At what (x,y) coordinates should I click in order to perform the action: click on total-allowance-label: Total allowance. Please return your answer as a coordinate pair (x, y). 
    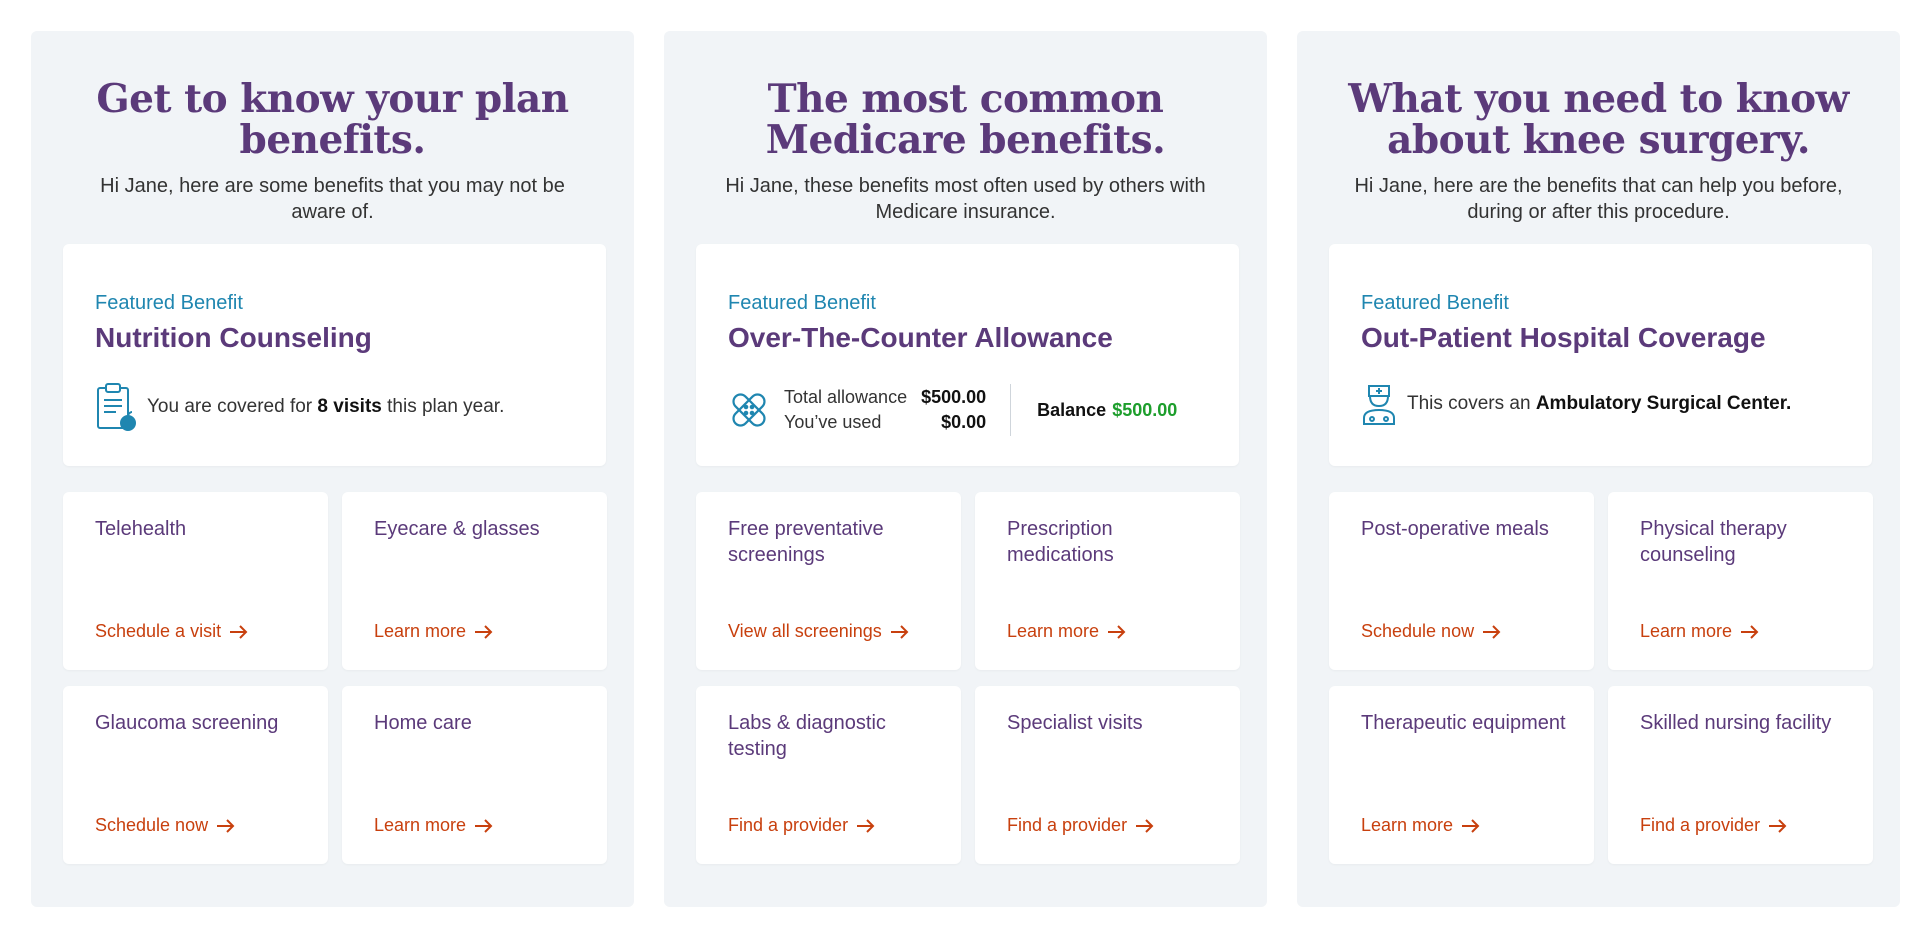
    Looking at the image, I should click on (846, 397).